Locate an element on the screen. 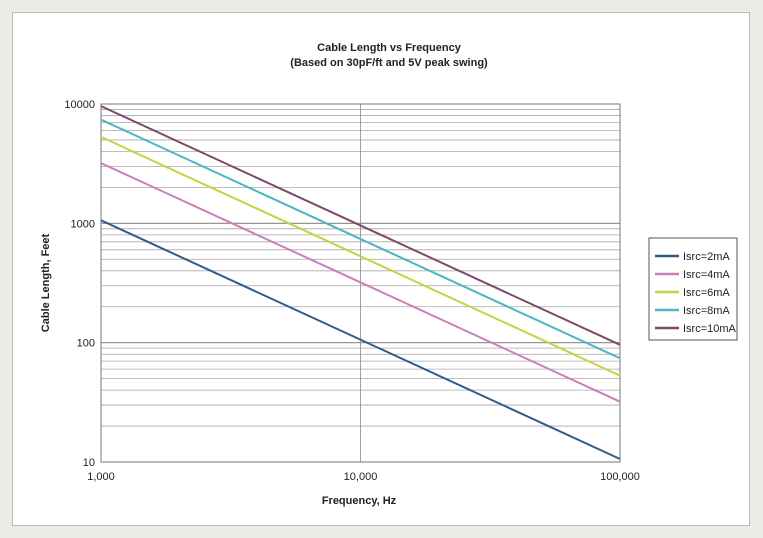 This screenshot has width=763, height=538. chart-title: Cable Length vs Frequency is located at coordinates (389, 48).